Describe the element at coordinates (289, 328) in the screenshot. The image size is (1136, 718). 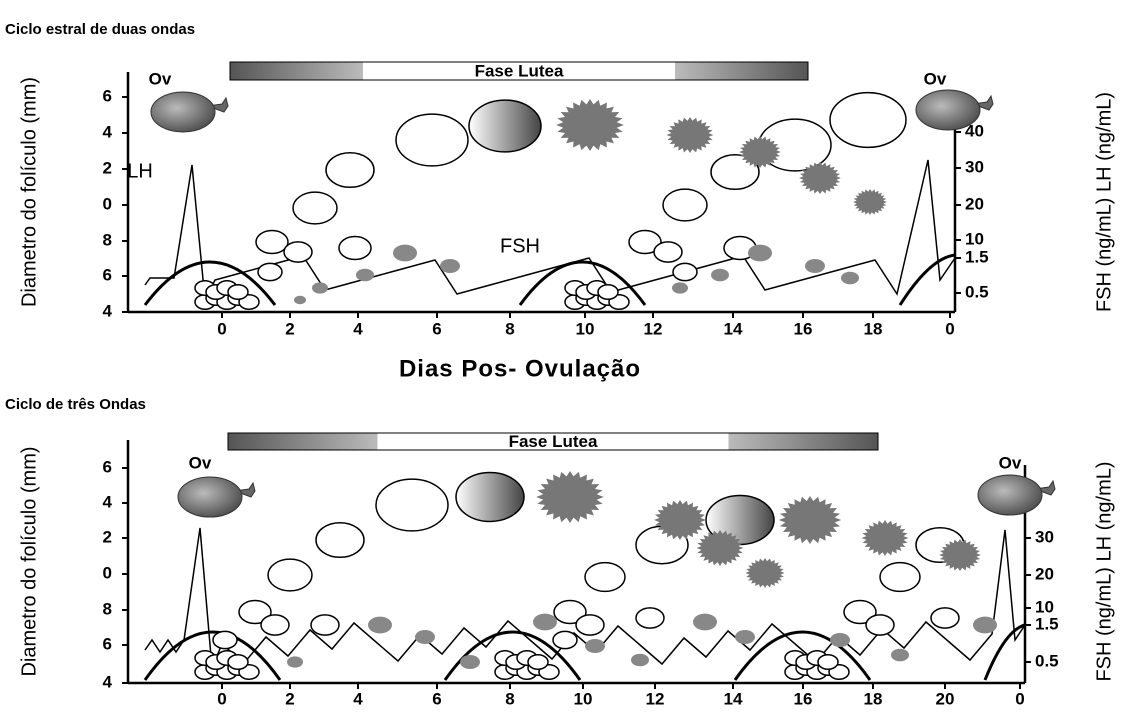
I see `x-tick-label: 2` at that location.